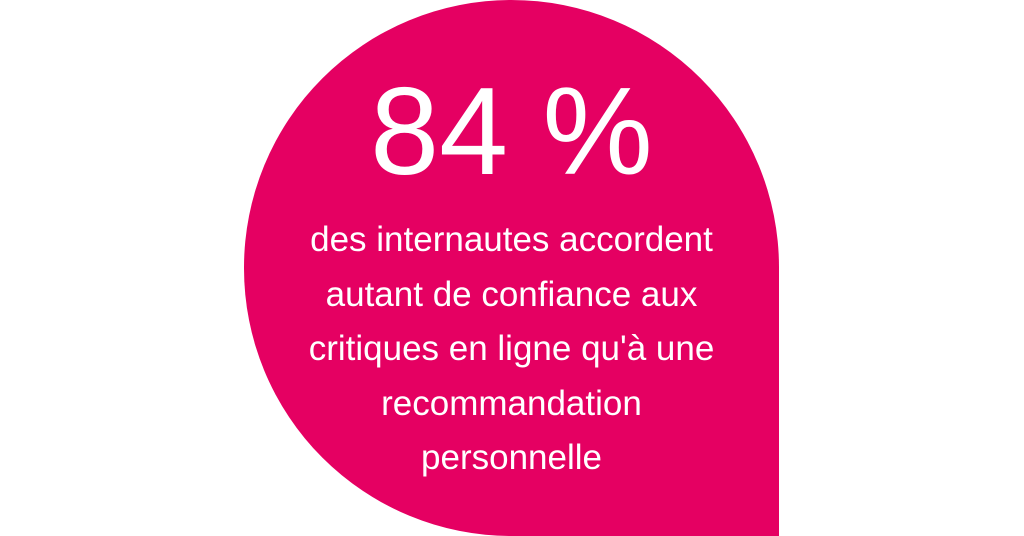 Image resolution: width=1024 pixels, height=536 pixels. I want to click on stat-value: 84 %, so click(511, 132).